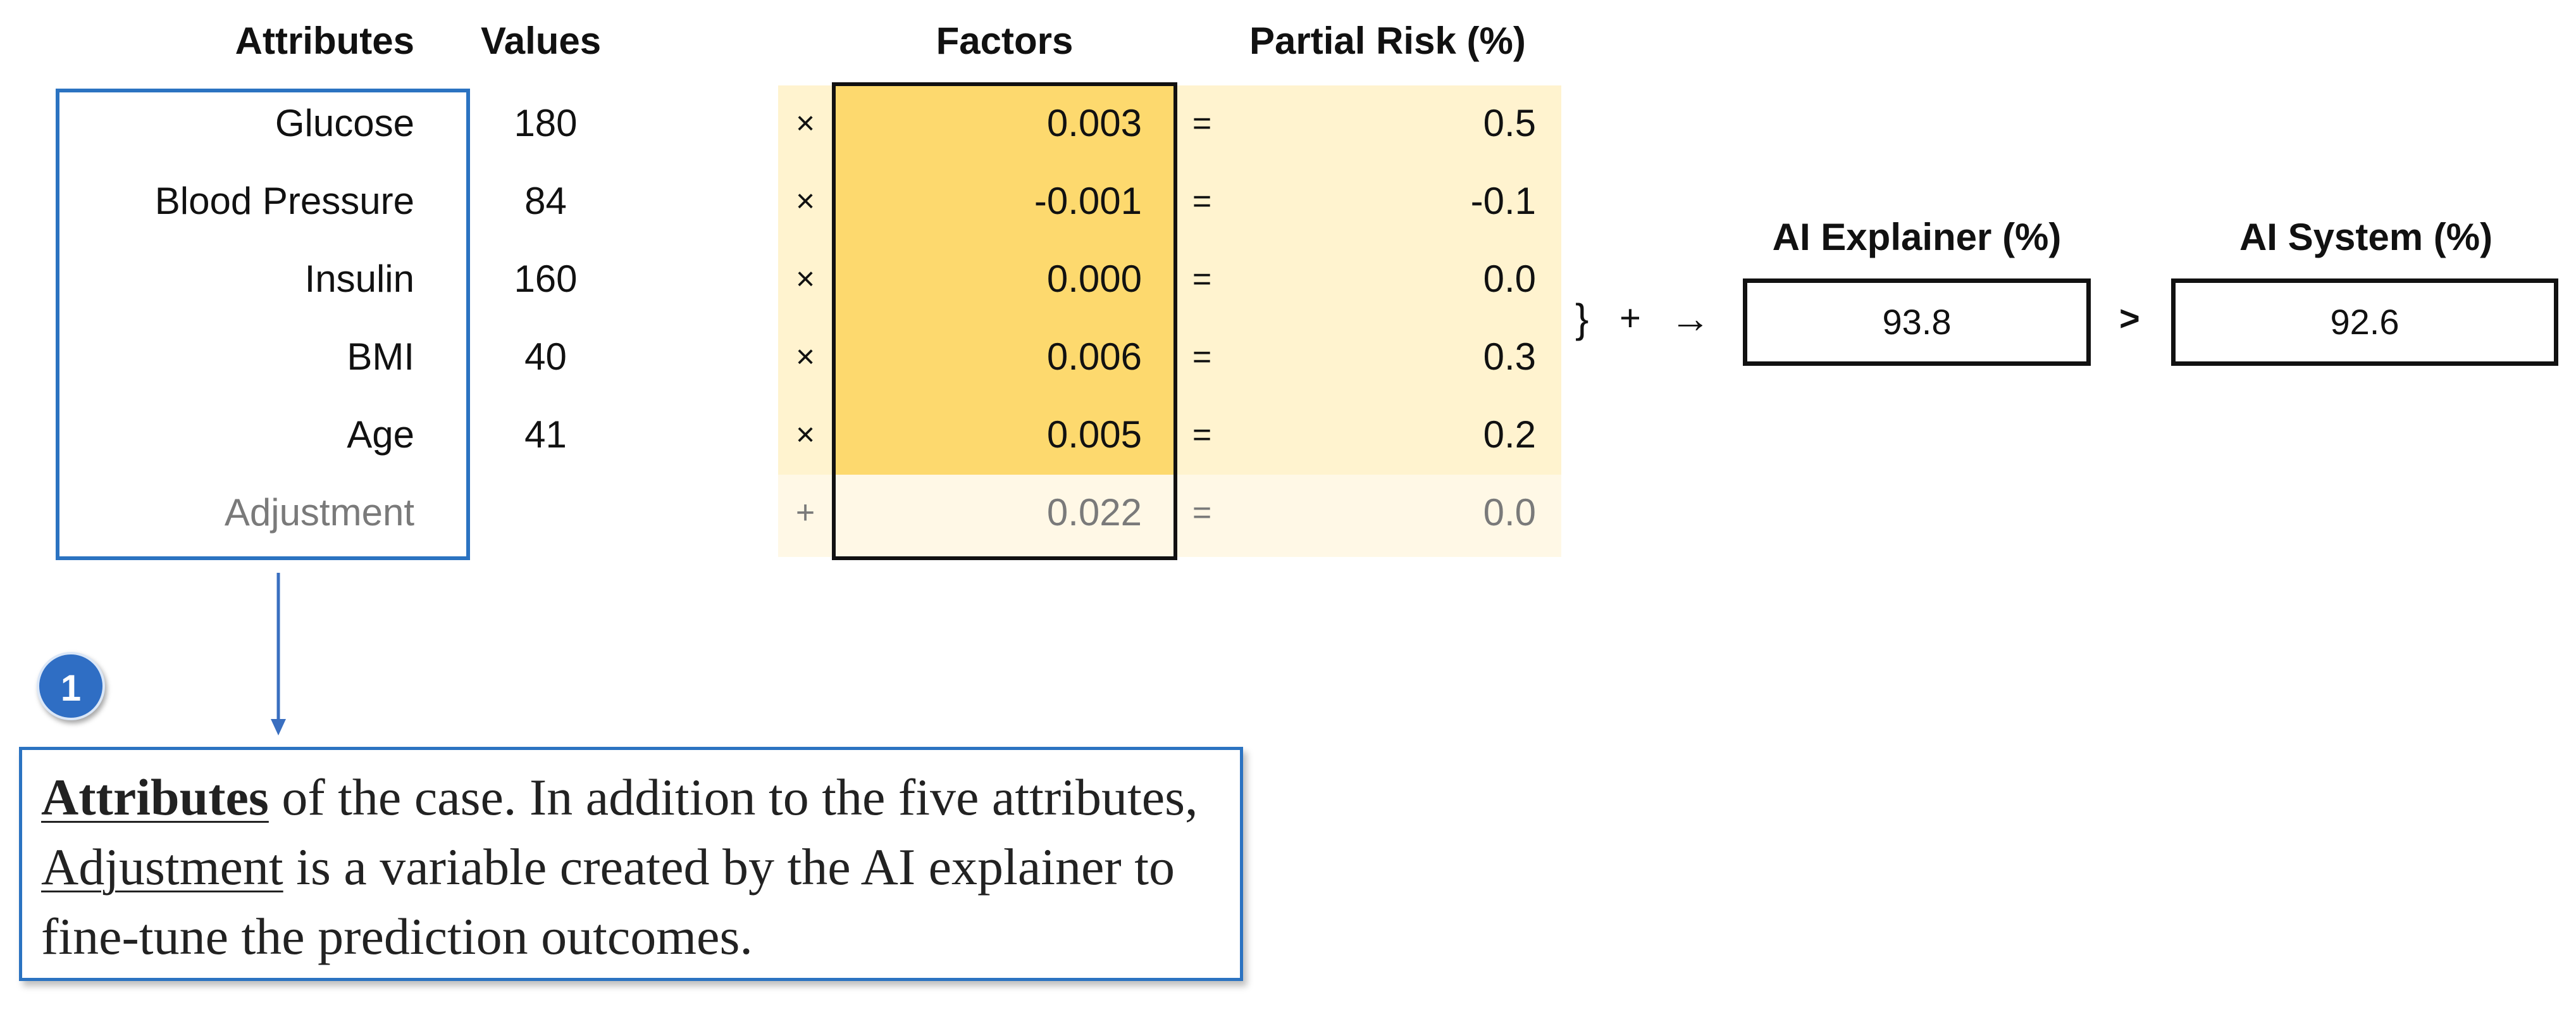 This screenshot has width=2576, height=1019. Describe the element at coordinates (1005, 41) in the screenshot. I see `header-factors: Factors` at that location.